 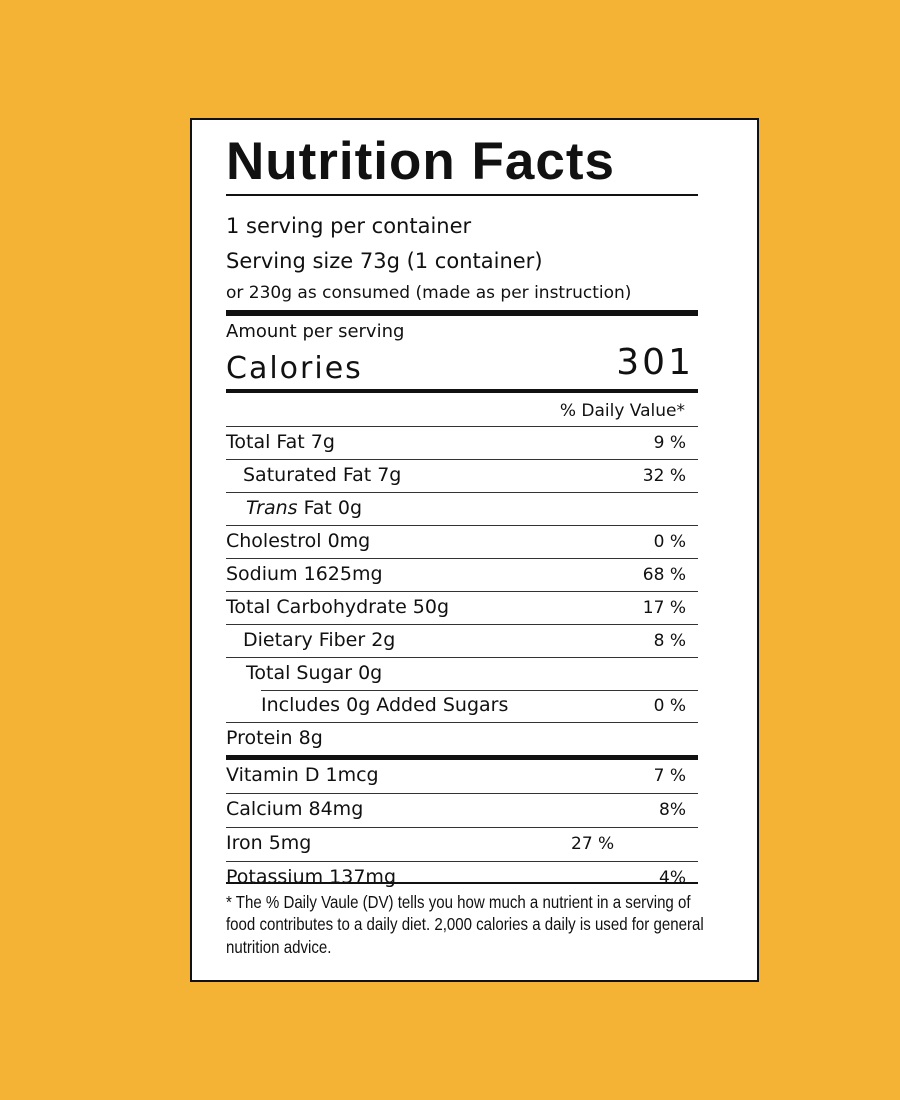 I want to click on nutrient-name: Total Fat 7g, so click(x=280, y=442).